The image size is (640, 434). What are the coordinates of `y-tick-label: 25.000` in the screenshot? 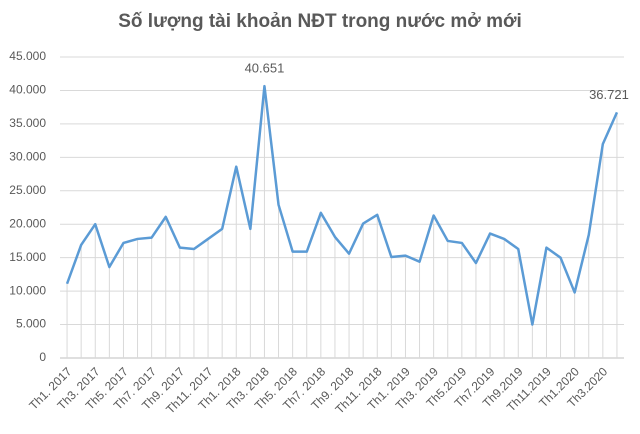 It's located at (27, 190).